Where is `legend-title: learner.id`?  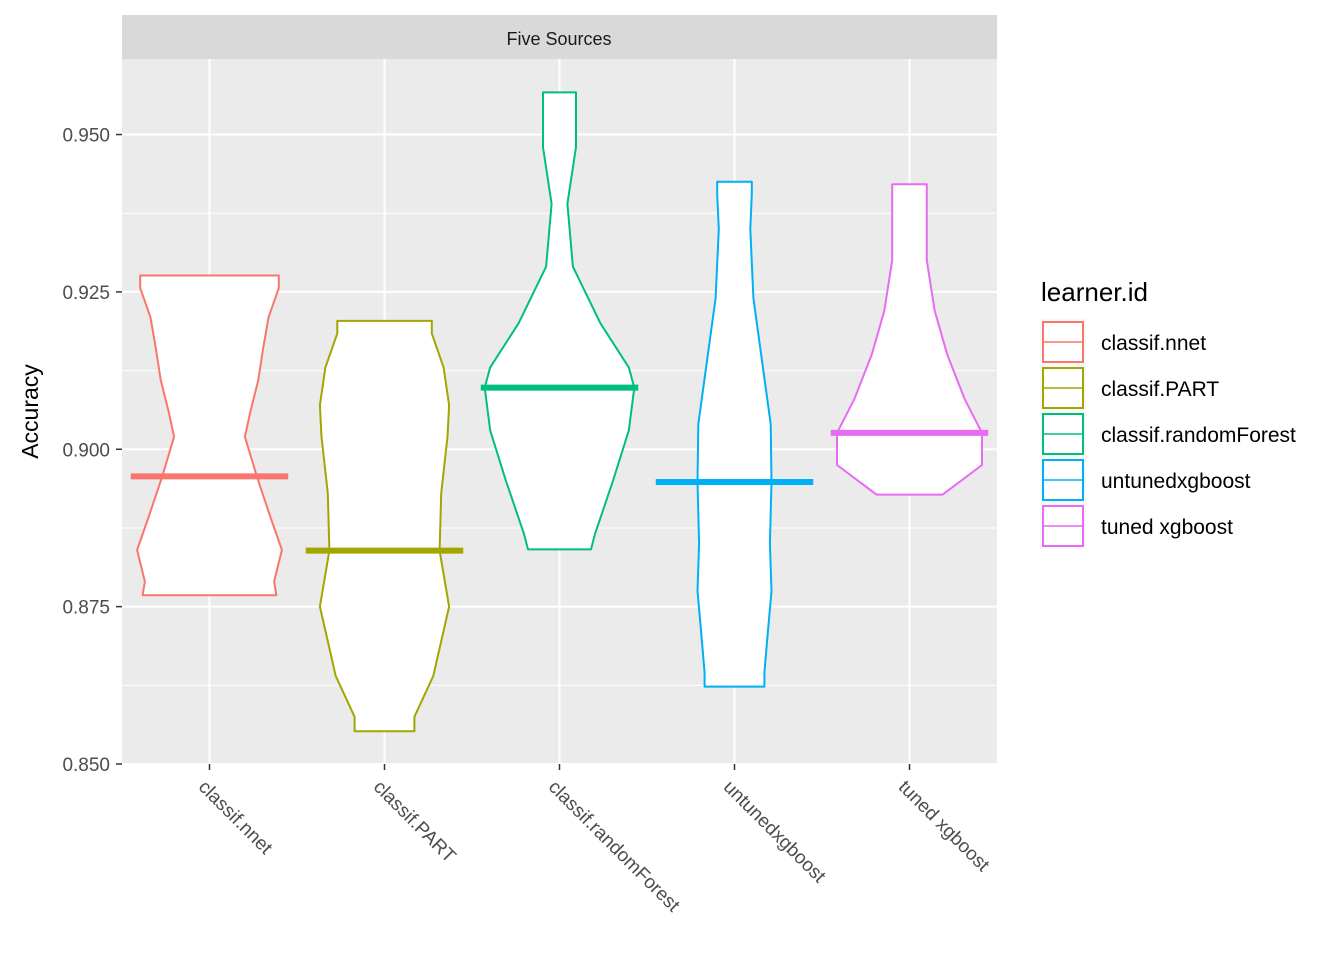 legend-title: learner.id is located at coordinates (1094, 292).